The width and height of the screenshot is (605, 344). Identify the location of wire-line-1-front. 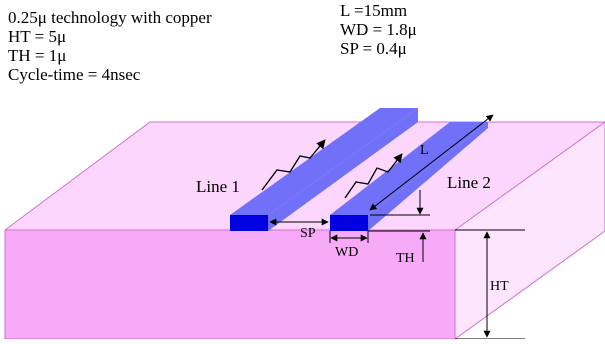
(249, 223).